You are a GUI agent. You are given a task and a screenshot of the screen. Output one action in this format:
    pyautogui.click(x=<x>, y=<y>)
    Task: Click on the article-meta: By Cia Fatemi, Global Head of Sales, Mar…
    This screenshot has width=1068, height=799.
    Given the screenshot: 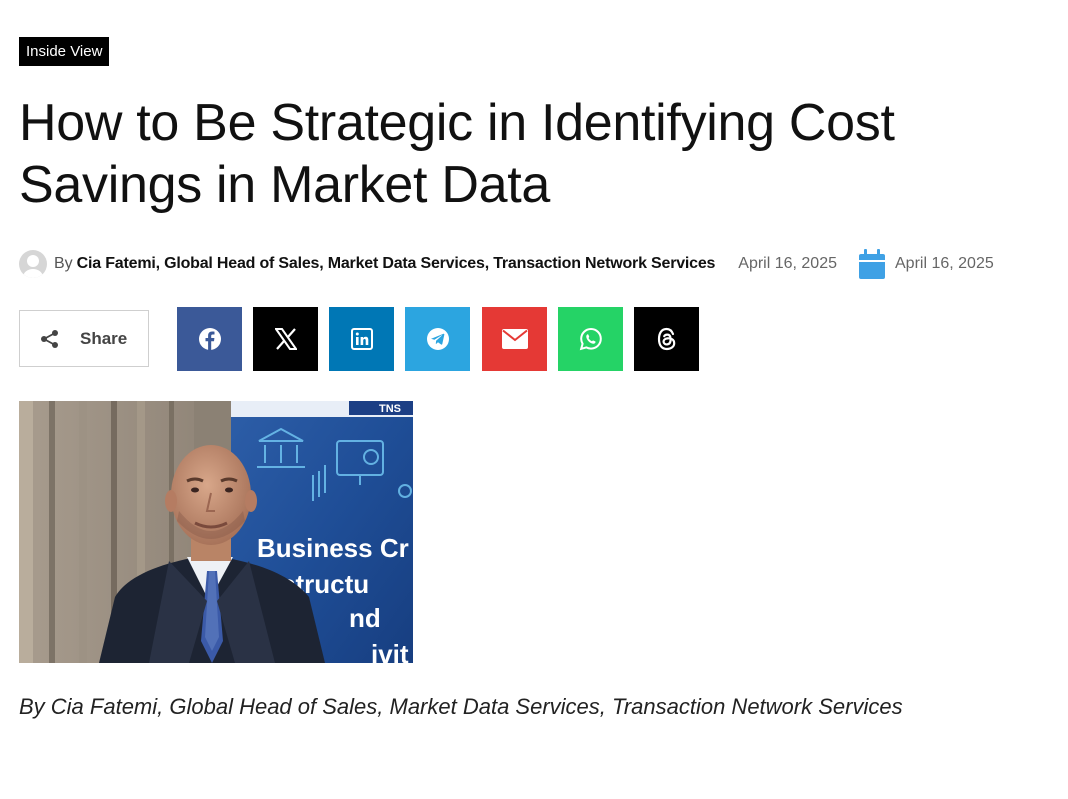 What is the action you would take?
    pyautogui.click(x=506, y=264)
    